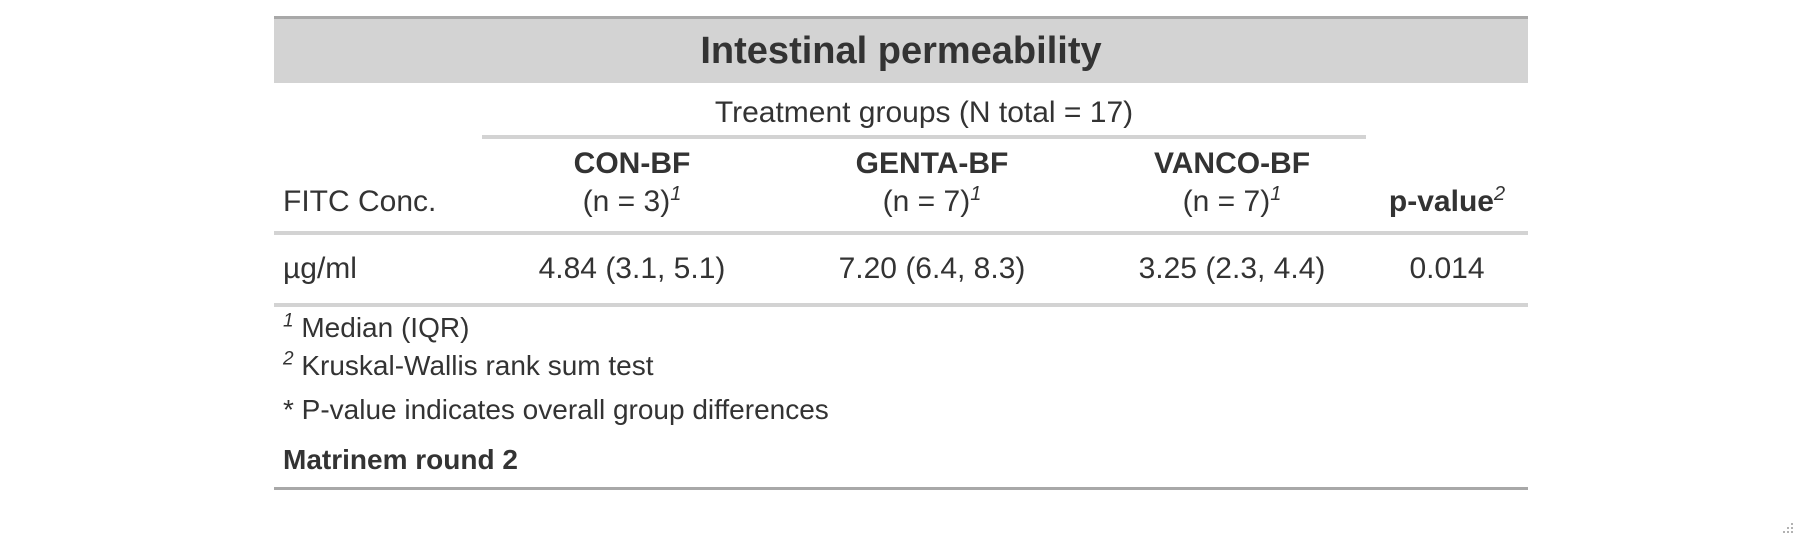 The image size is (1796, 536). I want to click on footnote-1: 1 Median (IQR), so click(376, 328).